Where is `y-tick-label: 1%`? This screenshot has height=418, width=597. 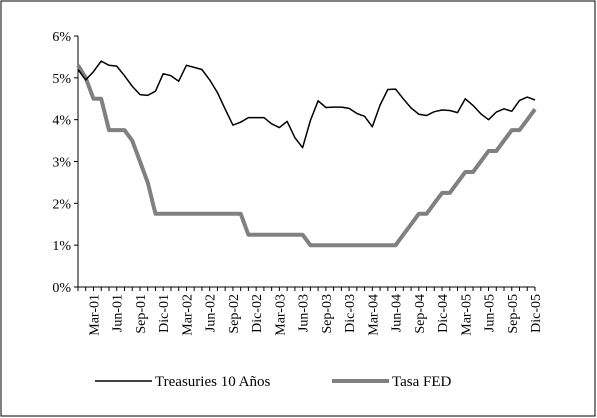 y-tick-label: 1% is located at coordinates (61, 246).